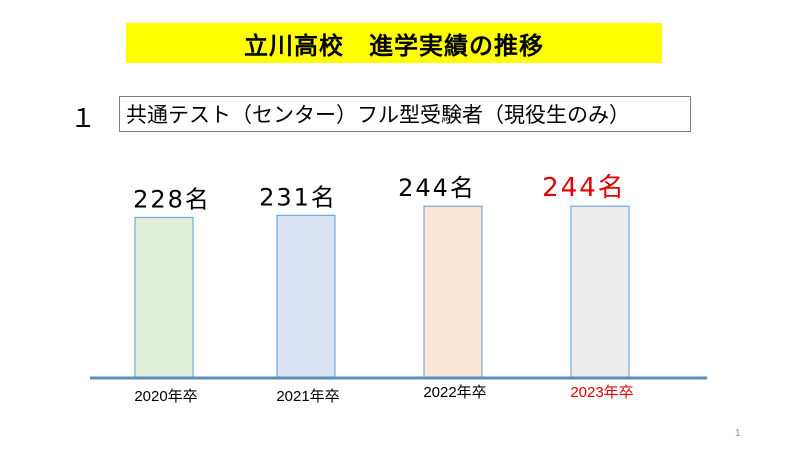 The image size is (804, 453). What do you see at coordinates (454, 392) in the screenshot?
I see `category-label: 2022年卒` at bounding box center [454, 392].